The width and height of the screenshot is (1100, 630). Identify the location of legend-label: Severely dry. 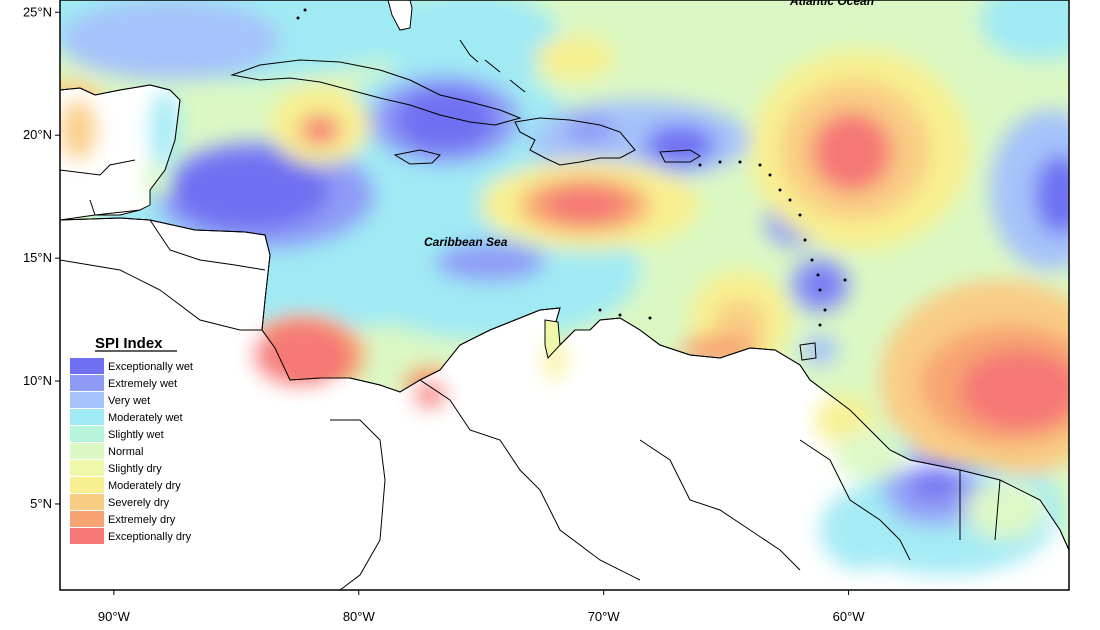
(139, 503).